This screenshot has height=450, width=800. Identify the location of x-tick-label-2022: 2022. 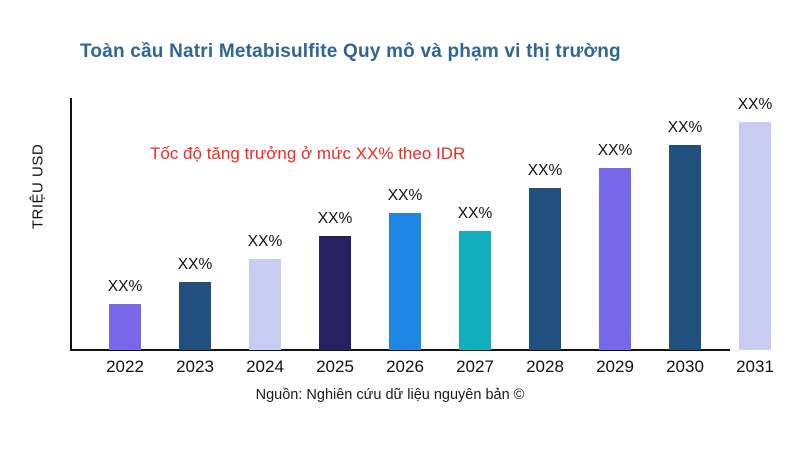
(125, 366).